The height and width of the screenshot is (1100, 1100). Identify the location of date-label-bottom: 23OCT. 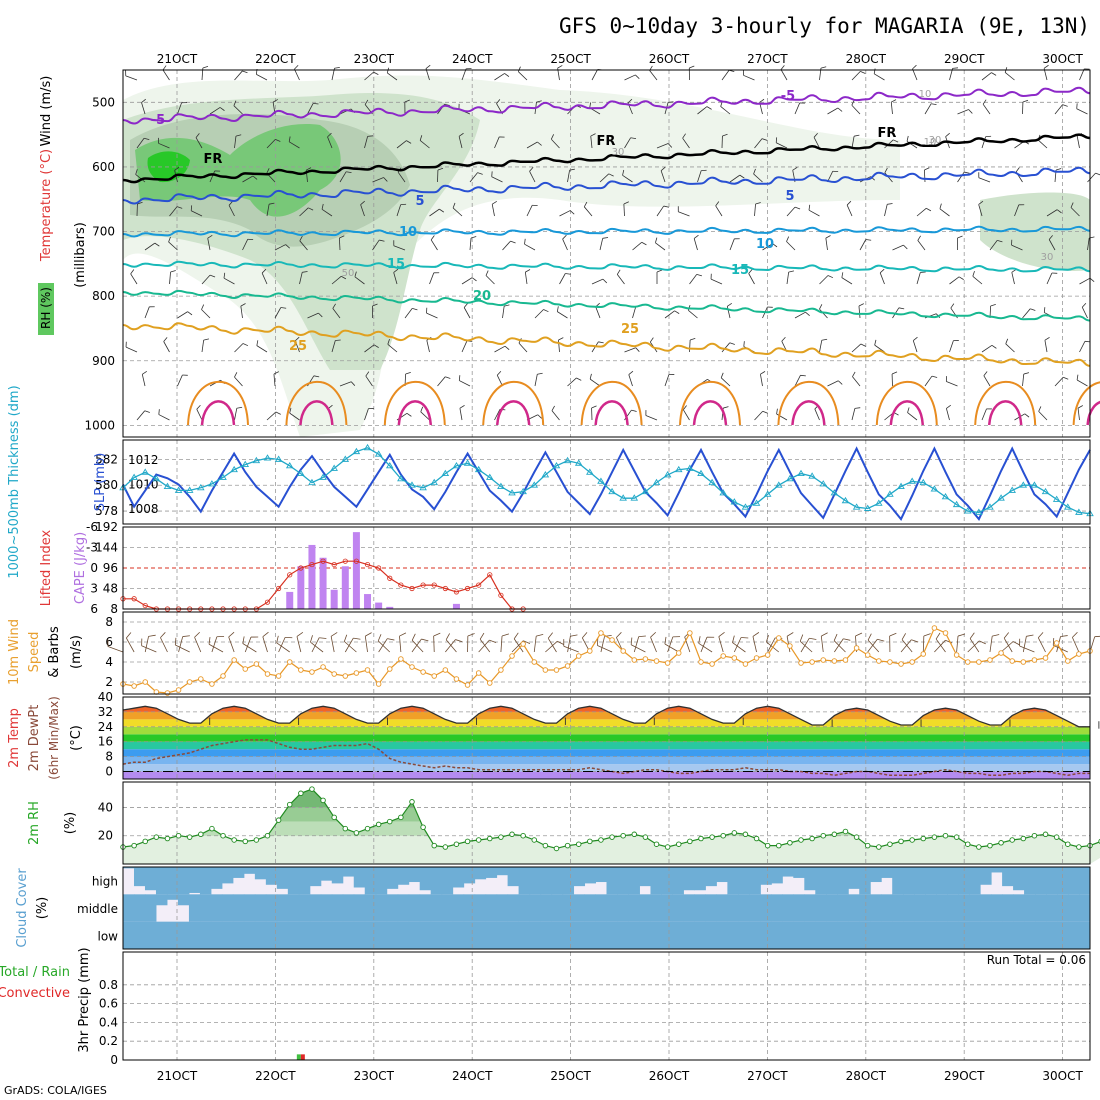
(374, 1076).